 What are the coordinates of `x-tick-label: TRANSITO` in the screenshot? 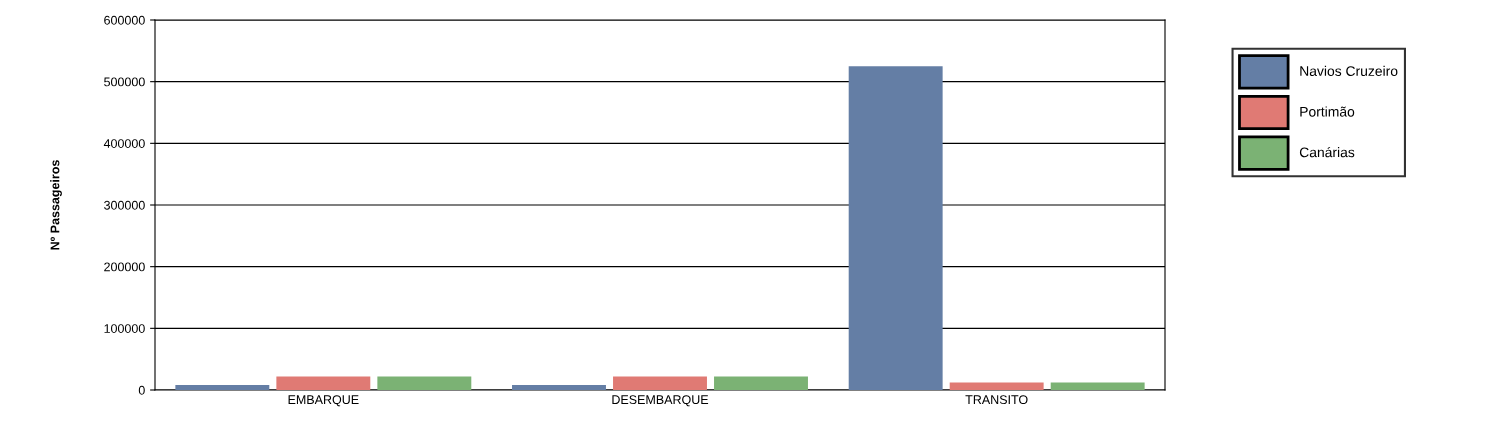 It's located at (996, 400).